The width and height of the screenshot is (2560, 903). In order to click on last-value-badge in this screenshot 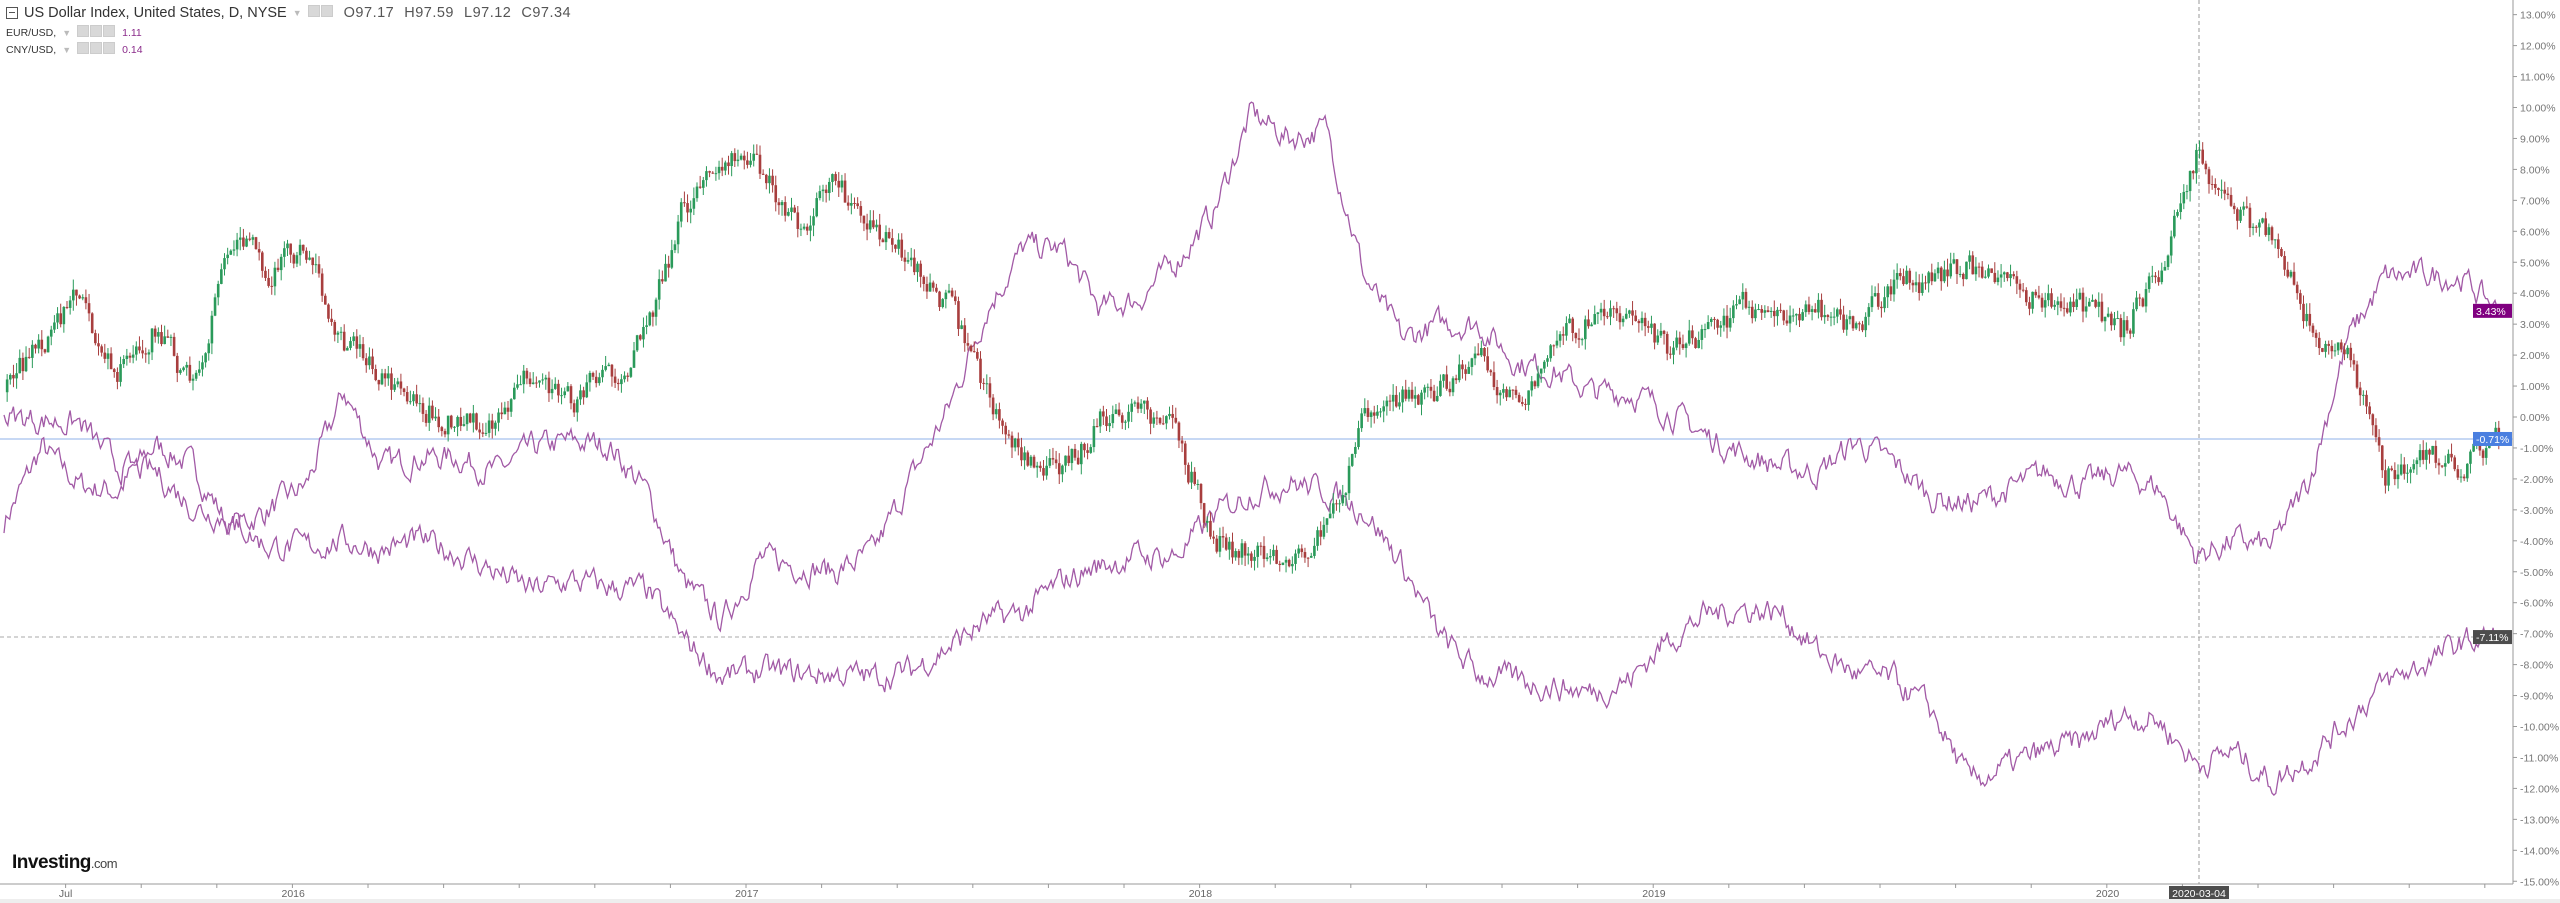, I will do `click(2492, 310)`.